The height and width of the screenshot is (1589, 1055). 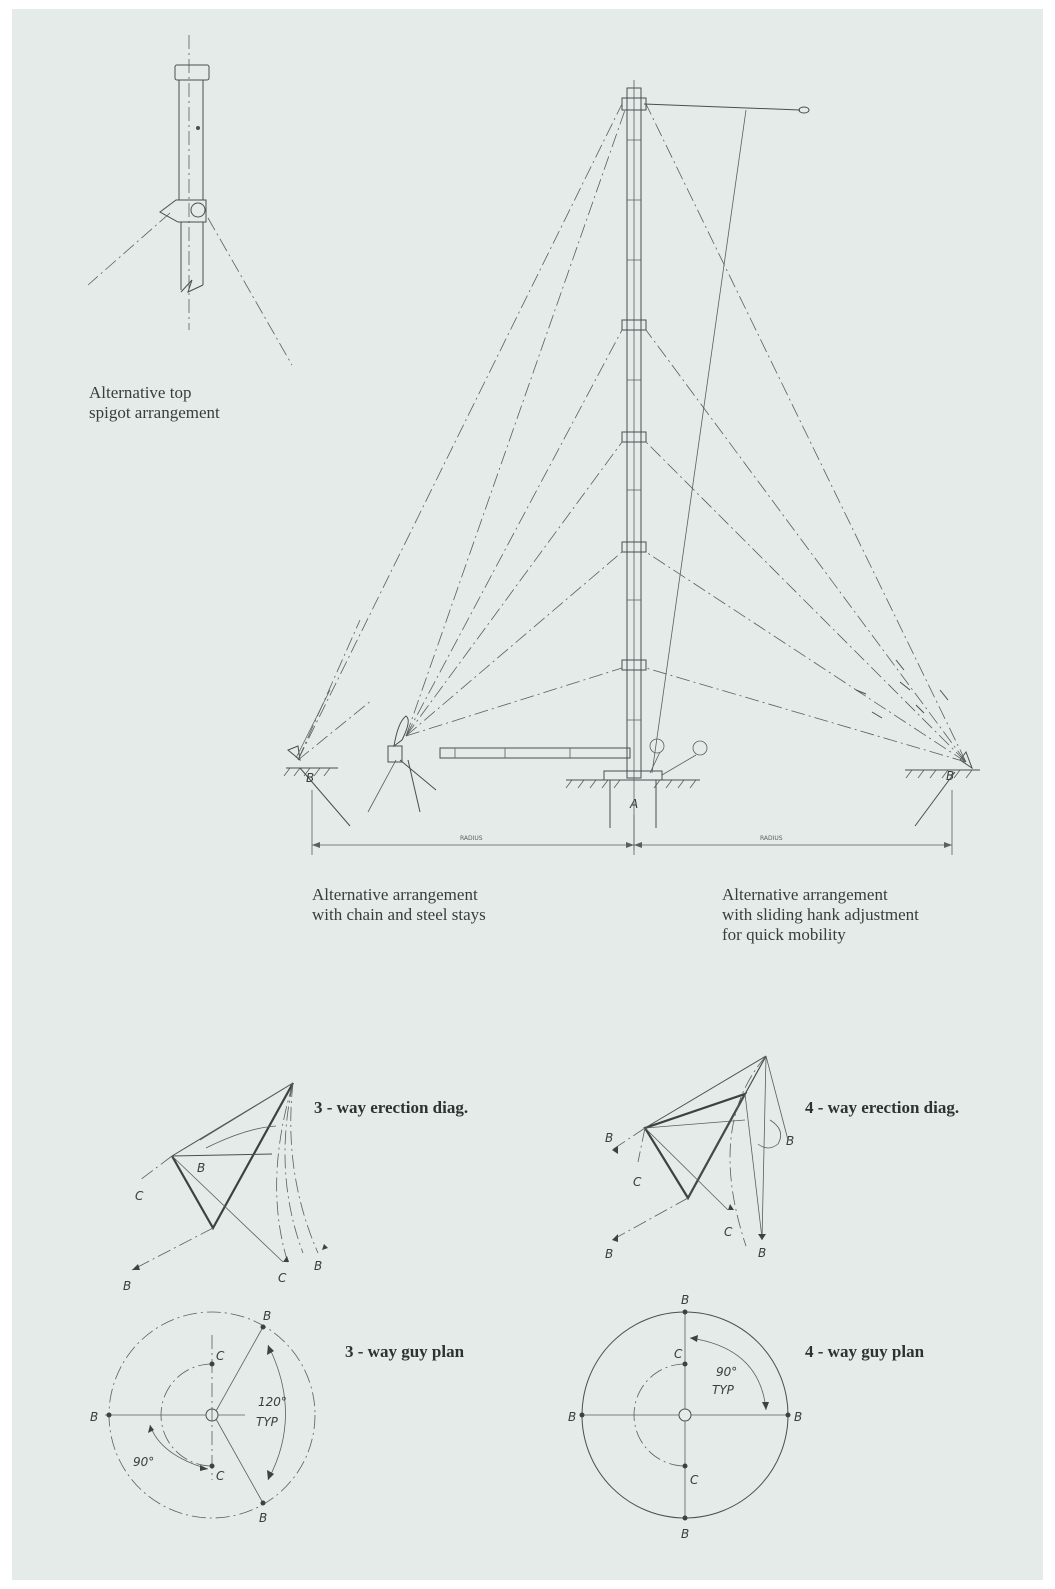 What do you see at coordinates (685, 1300) in the screenshot?
I see `plan-4way-b-top: B` at bounding box center [685, 1300].